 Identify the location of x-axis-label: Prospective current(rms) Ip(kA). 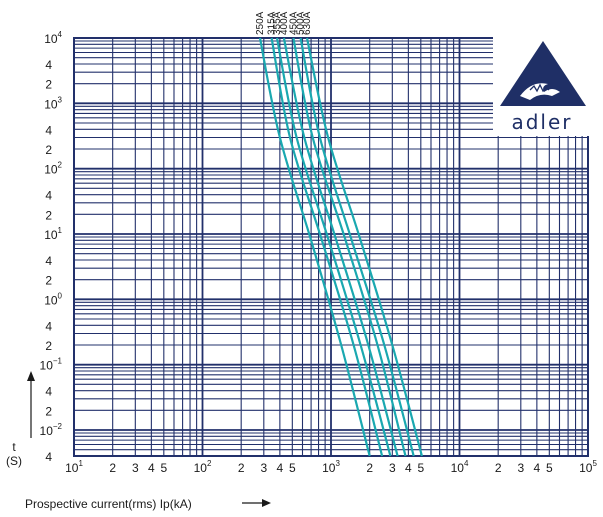
(108, 504).